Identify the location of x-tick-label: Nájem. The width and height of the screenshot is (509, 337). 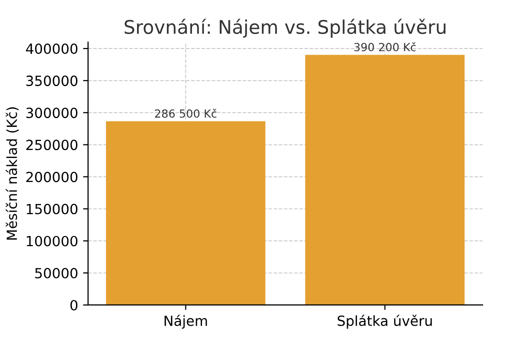
(185, 321).